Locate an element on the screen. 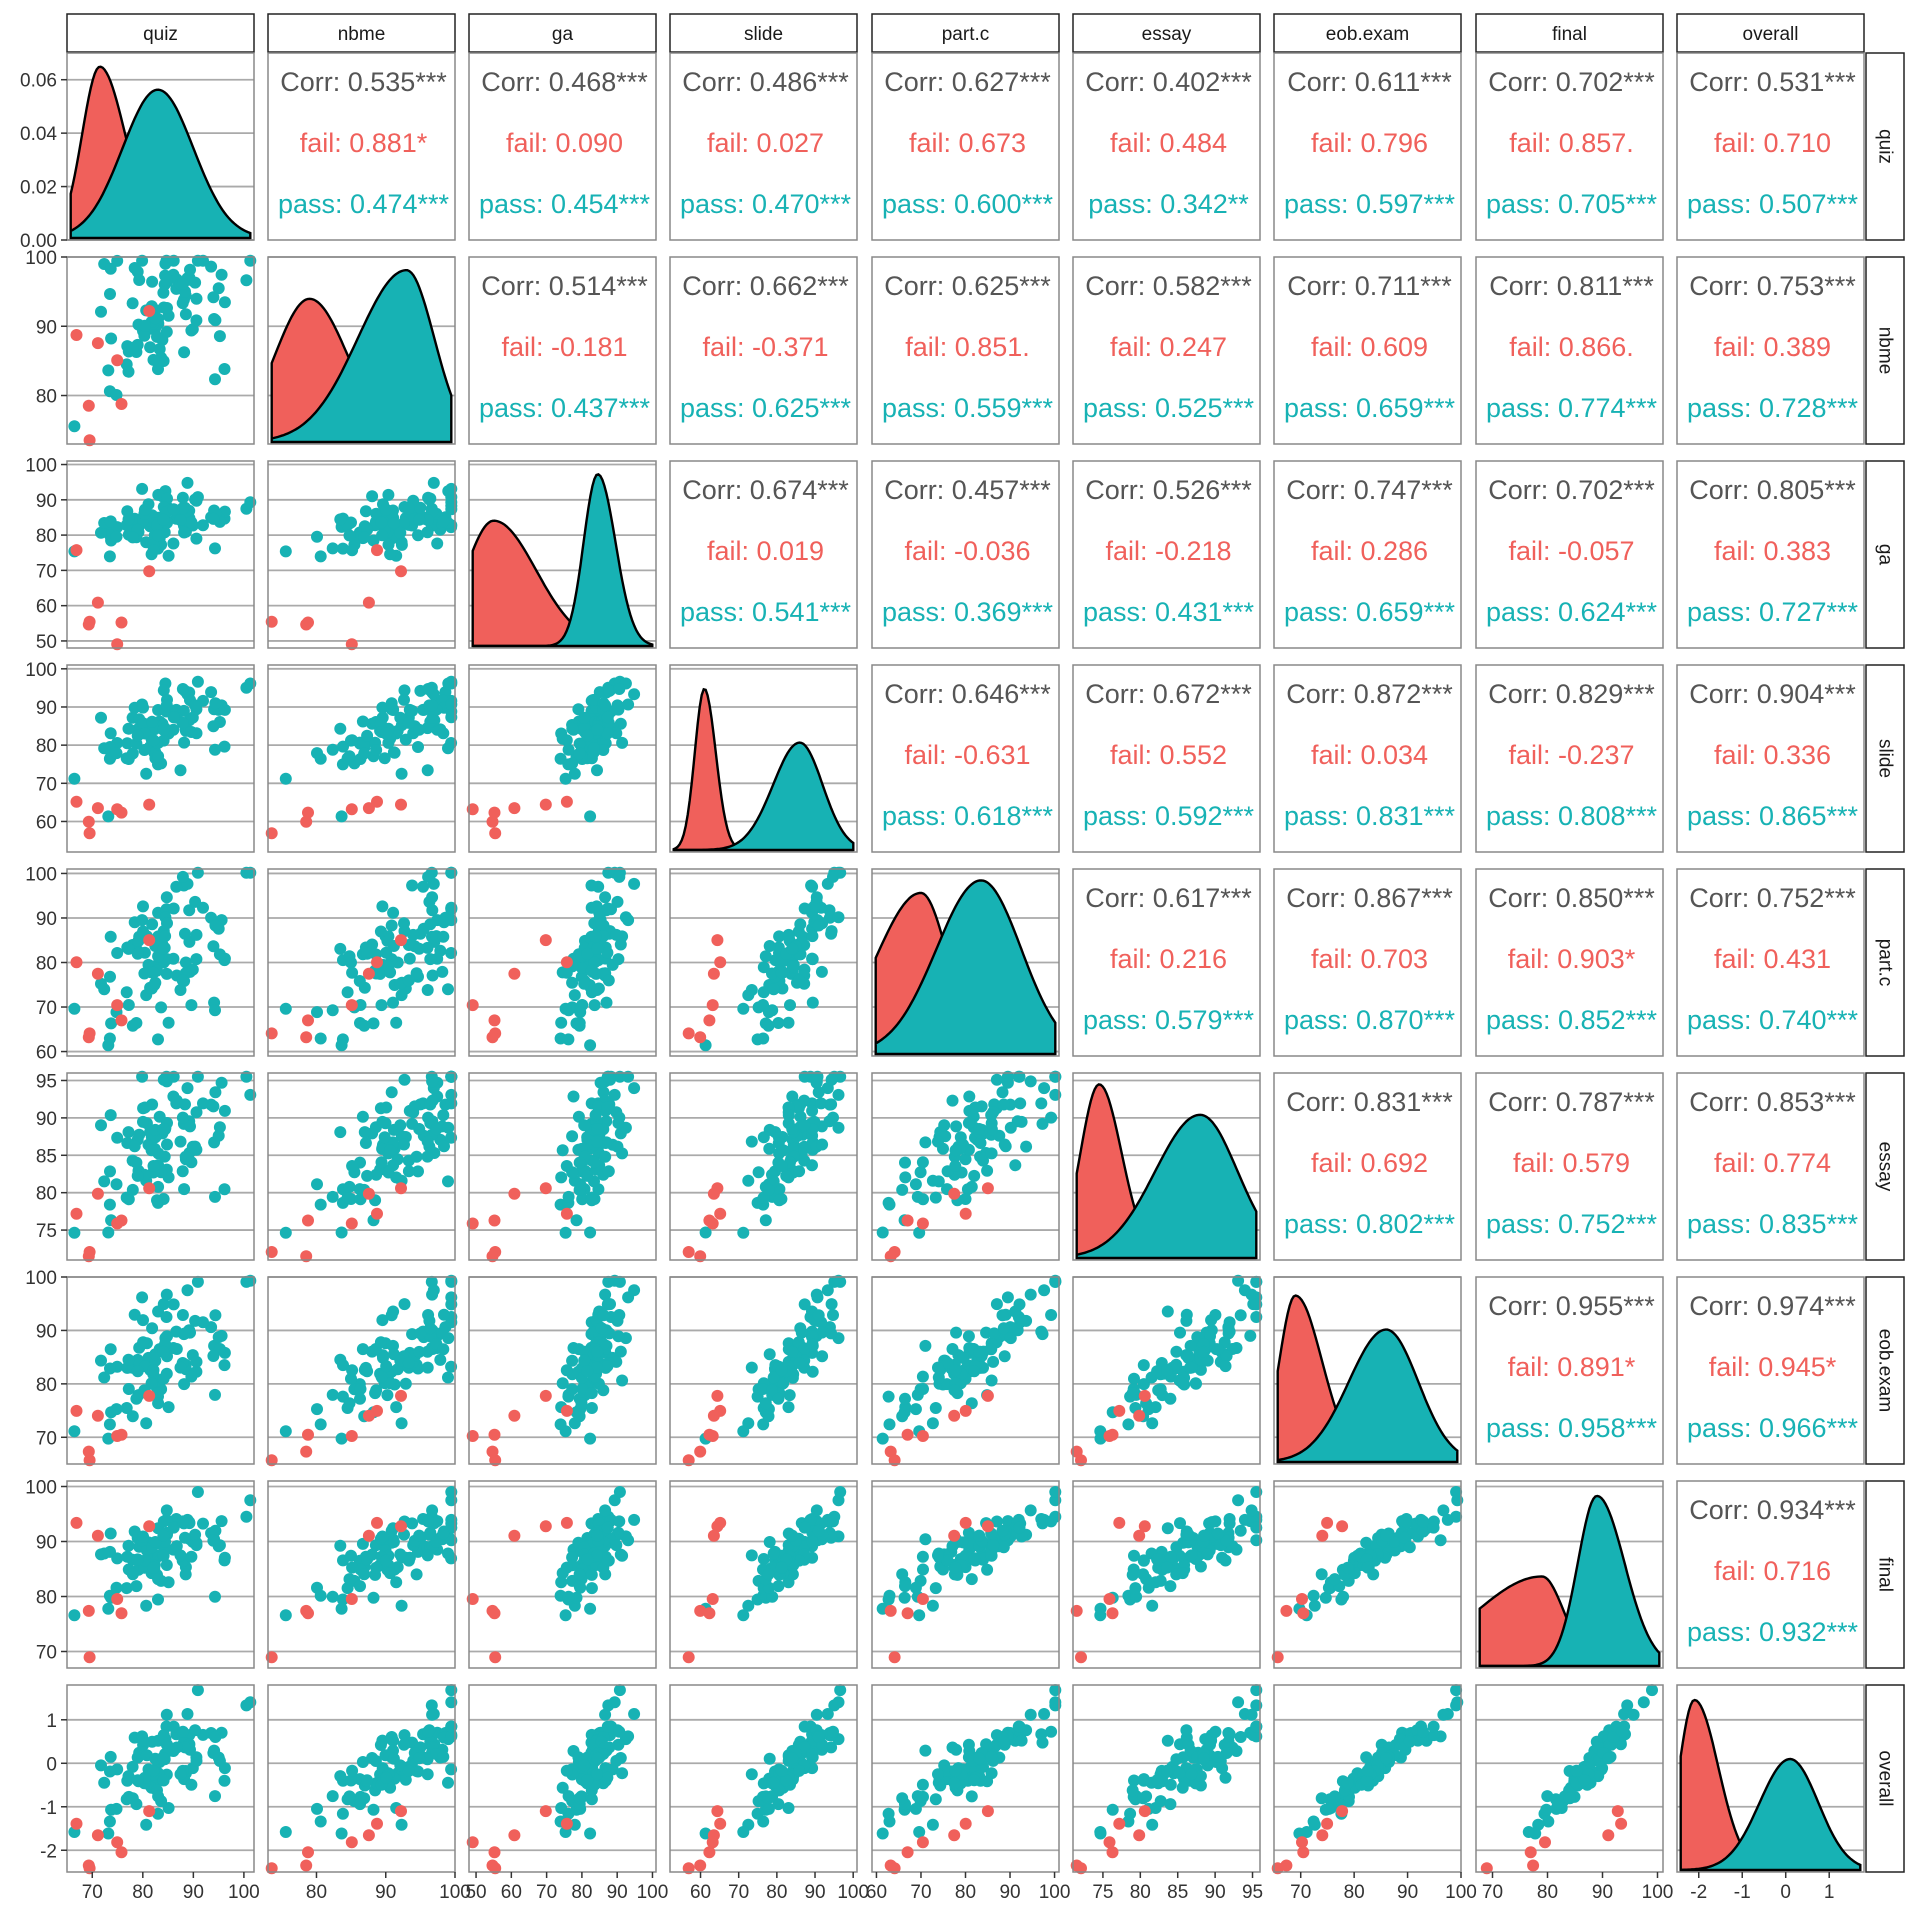 The height and width of the screenshot is (1920, 1920). y-tick-label: 100 is located at coordinates (41, 258).